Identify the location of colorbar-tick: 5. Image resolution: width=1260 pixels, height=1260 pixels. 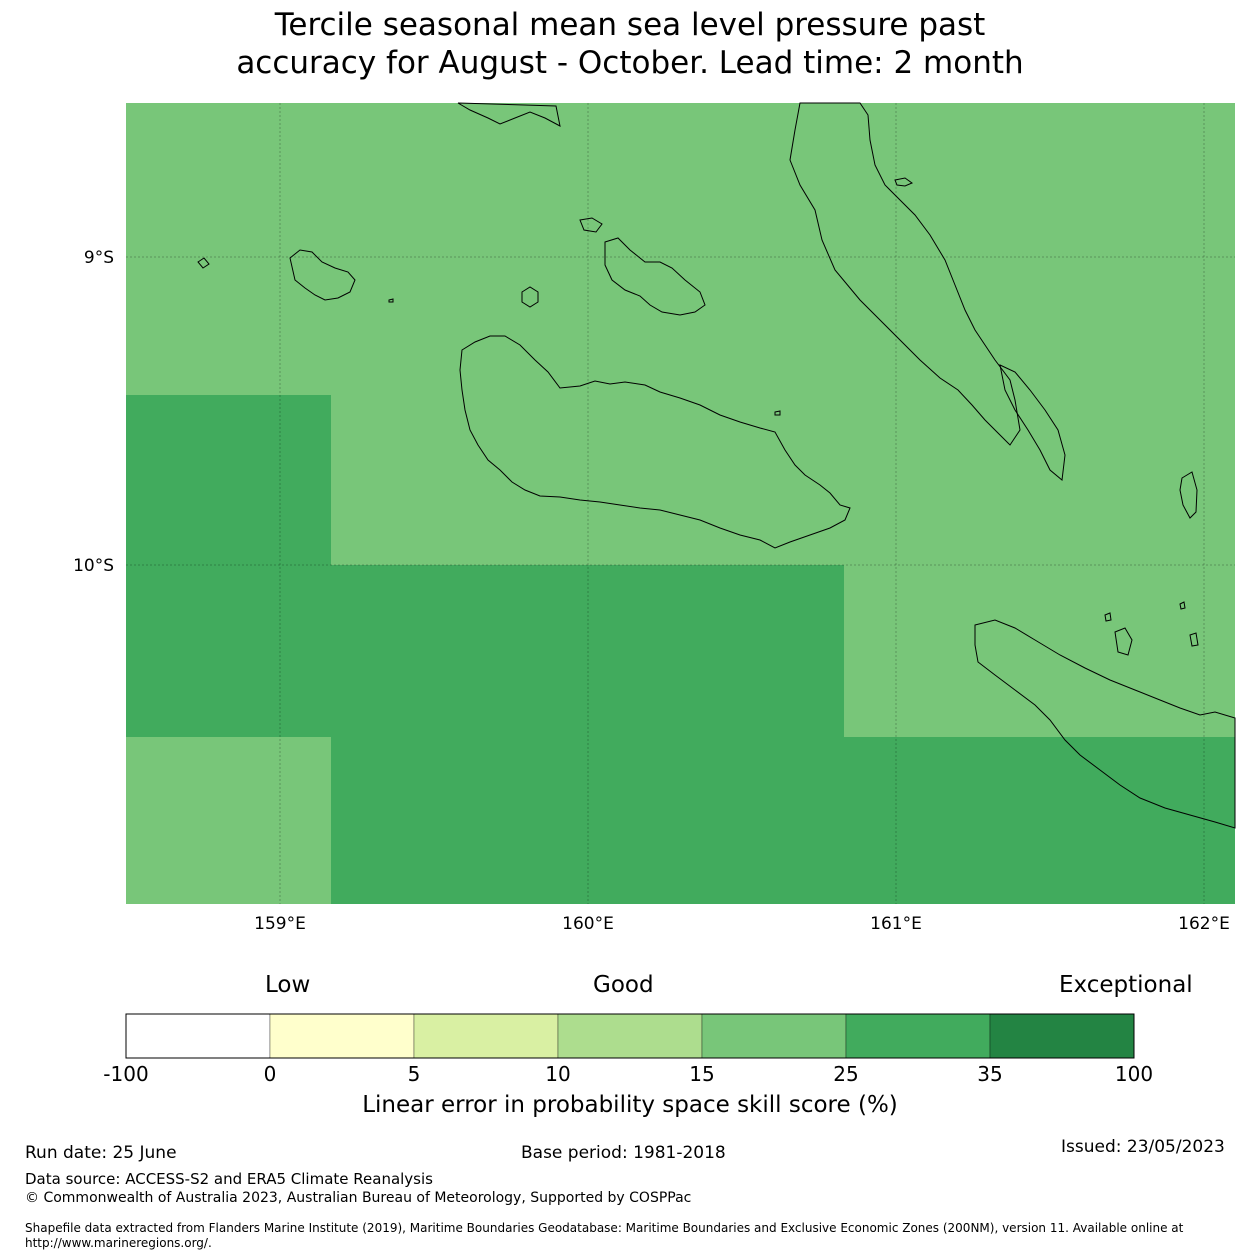
(414, 1074).